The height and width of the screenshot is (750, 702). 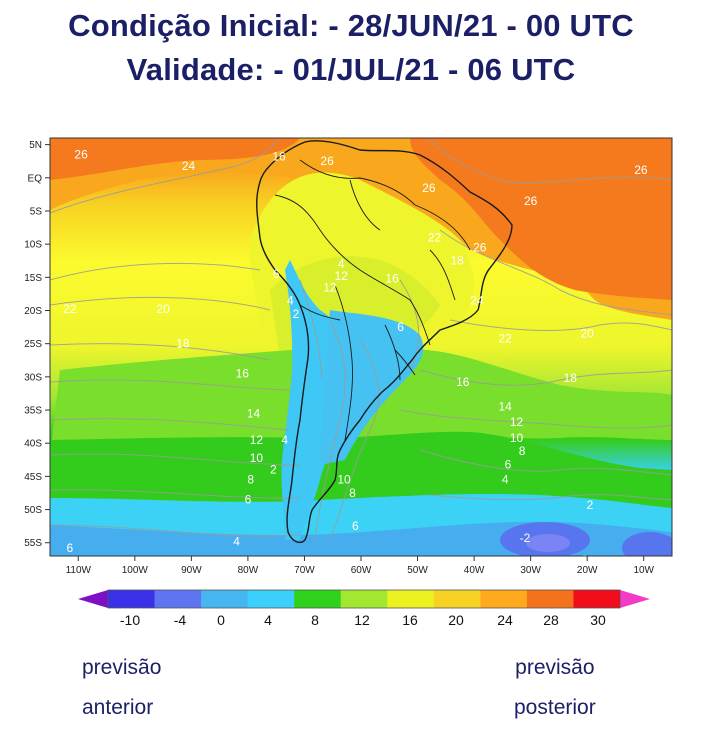 What do you see at coordinates (35, 178) in the screenshot?
I see `lat-tick-label: EQ` at bounding box center [35, 178].